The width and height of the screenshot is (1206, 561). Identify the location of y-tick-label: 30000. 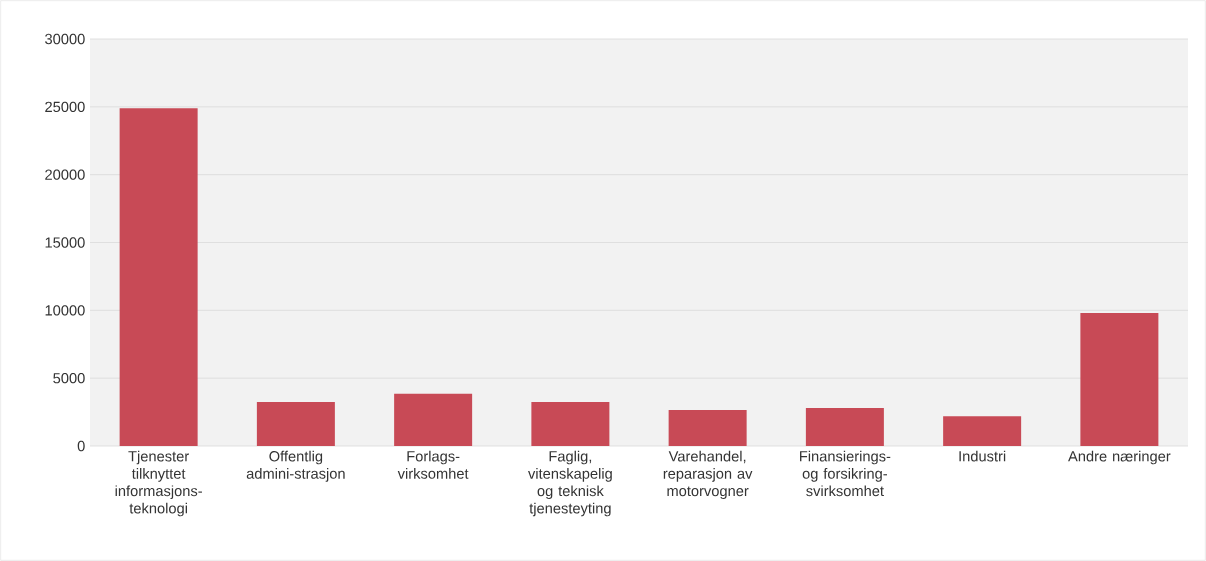
(65, 39).